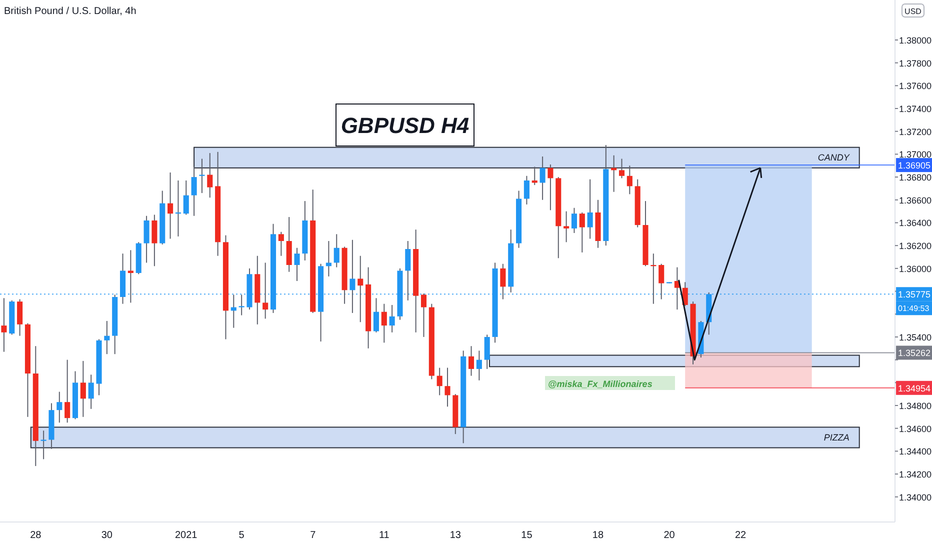 Image resolution: width=932 pixels, height=550 pixels. I want to click on y-tick-label: 1.36800, so click(915, 177).